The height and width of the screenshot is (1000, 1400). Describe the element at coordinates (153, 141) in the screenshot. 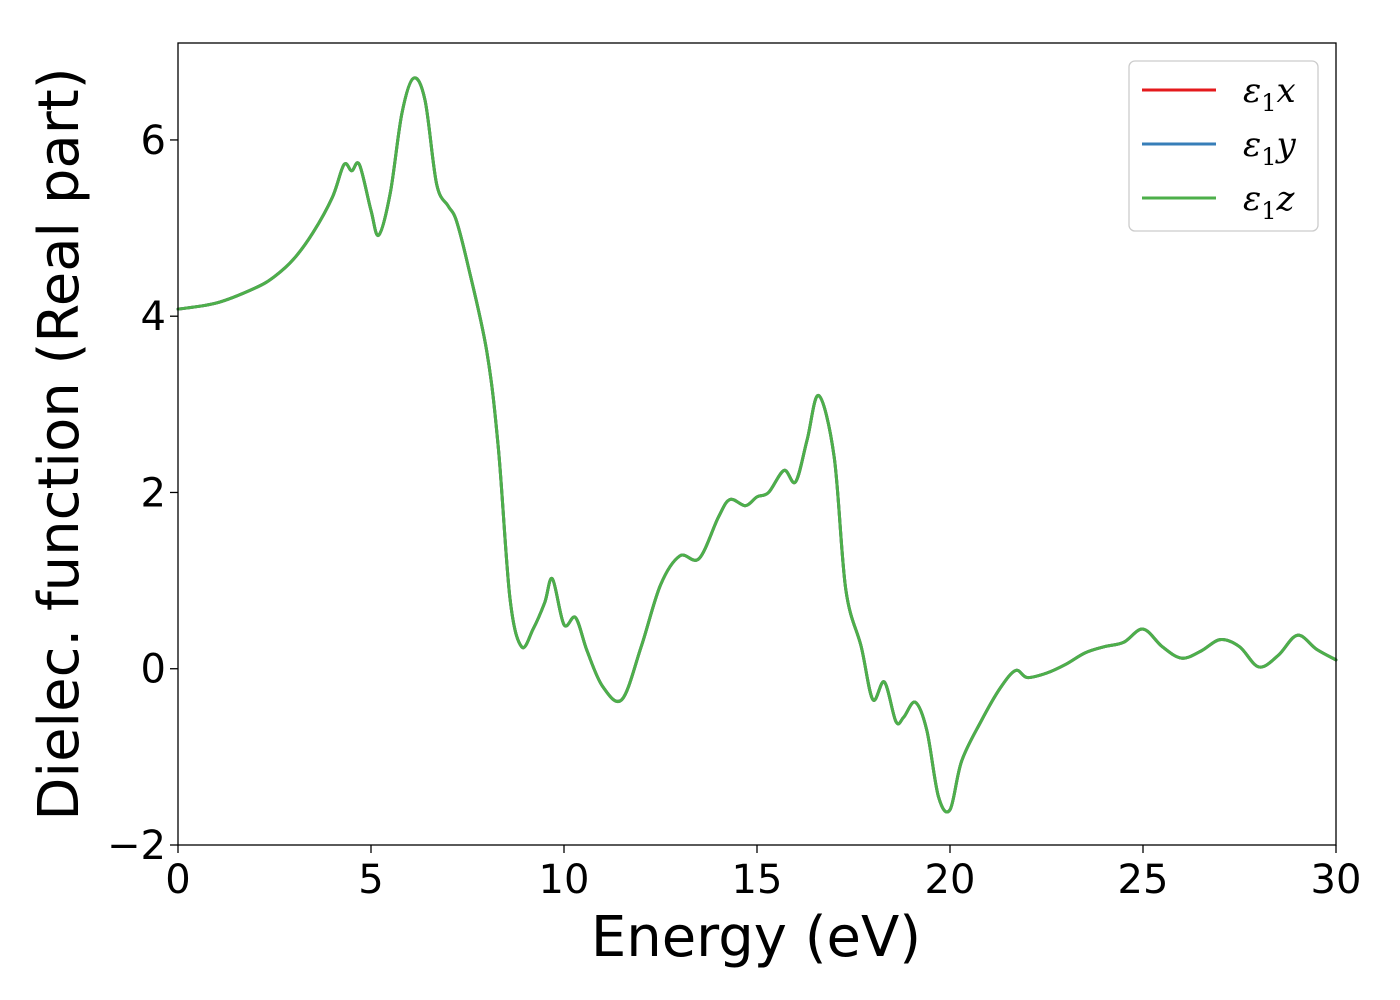

I see `y-tick-label: 6` at that location.